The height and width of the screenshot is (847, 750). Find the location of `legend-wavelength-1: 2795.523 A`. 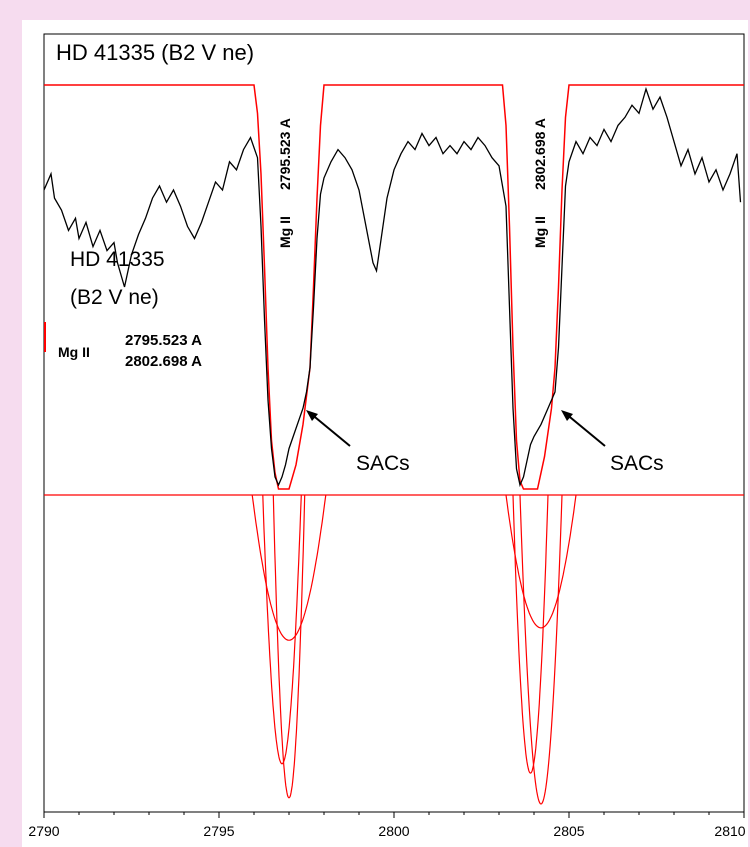

legend-wavelength-1: 2795.523 A is located at coordinates (163, 340).